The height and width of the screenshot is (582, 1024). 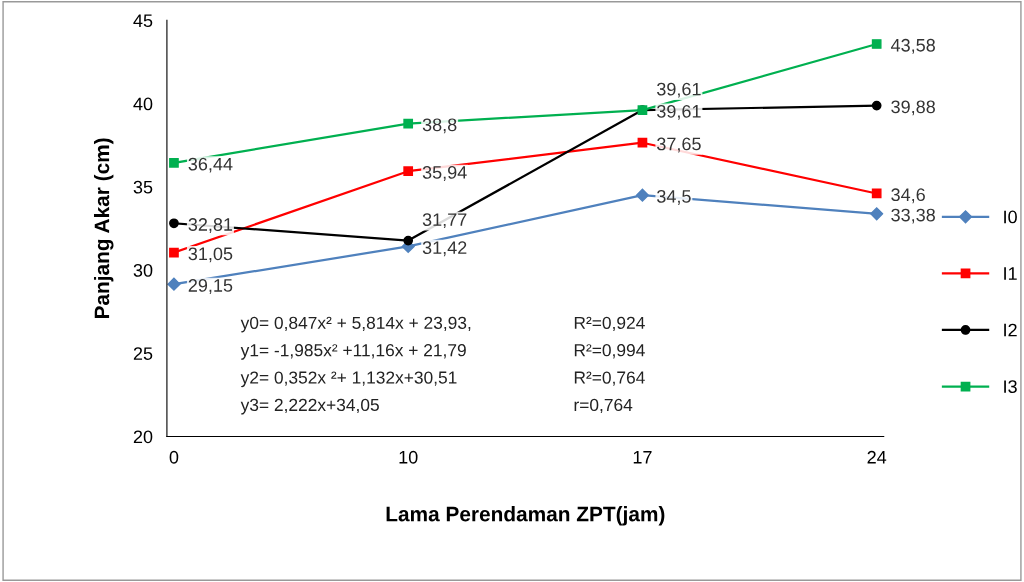 What do you see at coordinates (913, 108) in the screenshot?
I see `data-label: 39,88` at bounding box center [913, 108].